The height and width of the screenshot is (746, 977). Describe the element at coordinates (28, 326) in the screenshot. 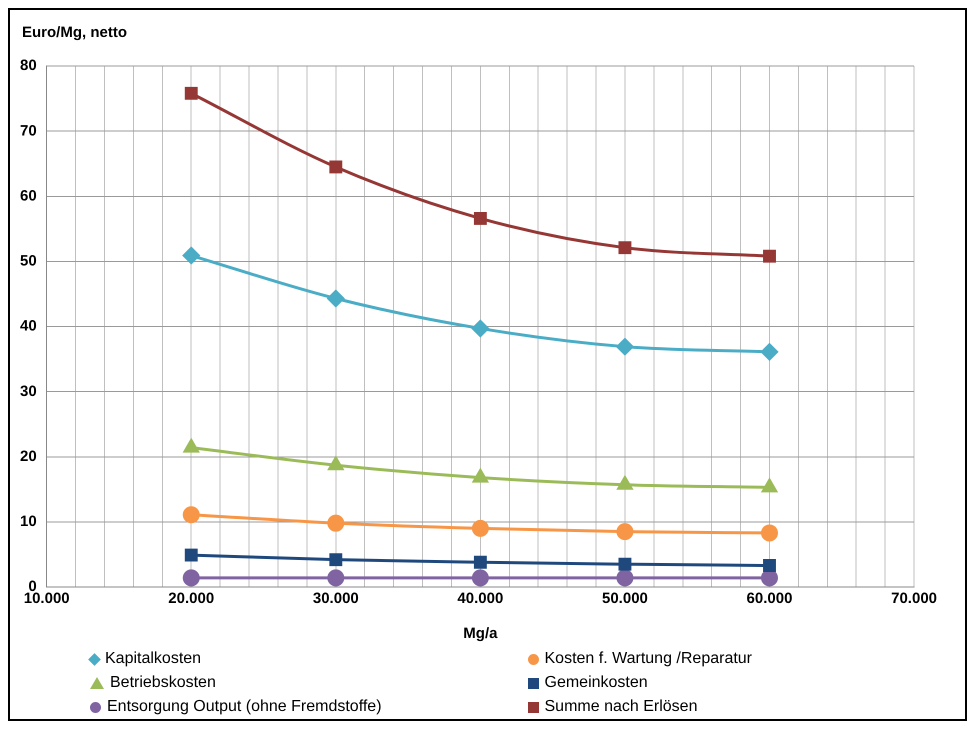

I see `y-tick-label: 40` at that location.